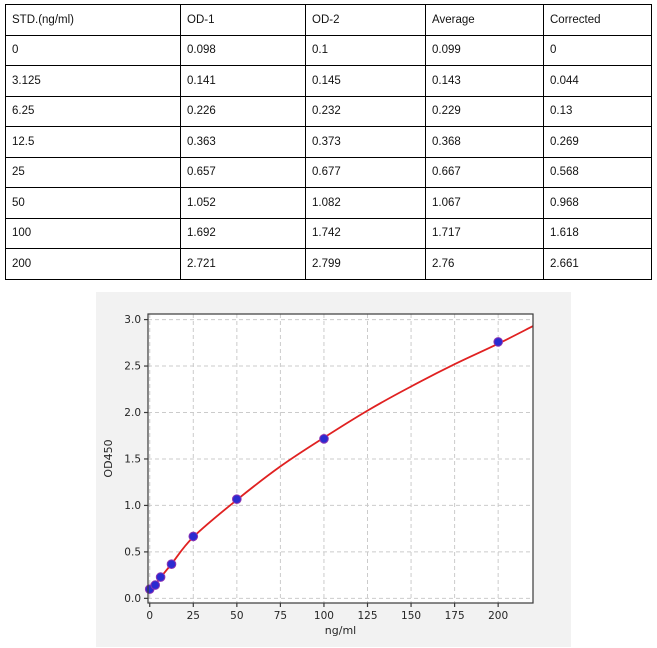 Image resolution: width=657 pixels, height=648 pixels. I want to click on table-cell: 100, so click(93, 233).